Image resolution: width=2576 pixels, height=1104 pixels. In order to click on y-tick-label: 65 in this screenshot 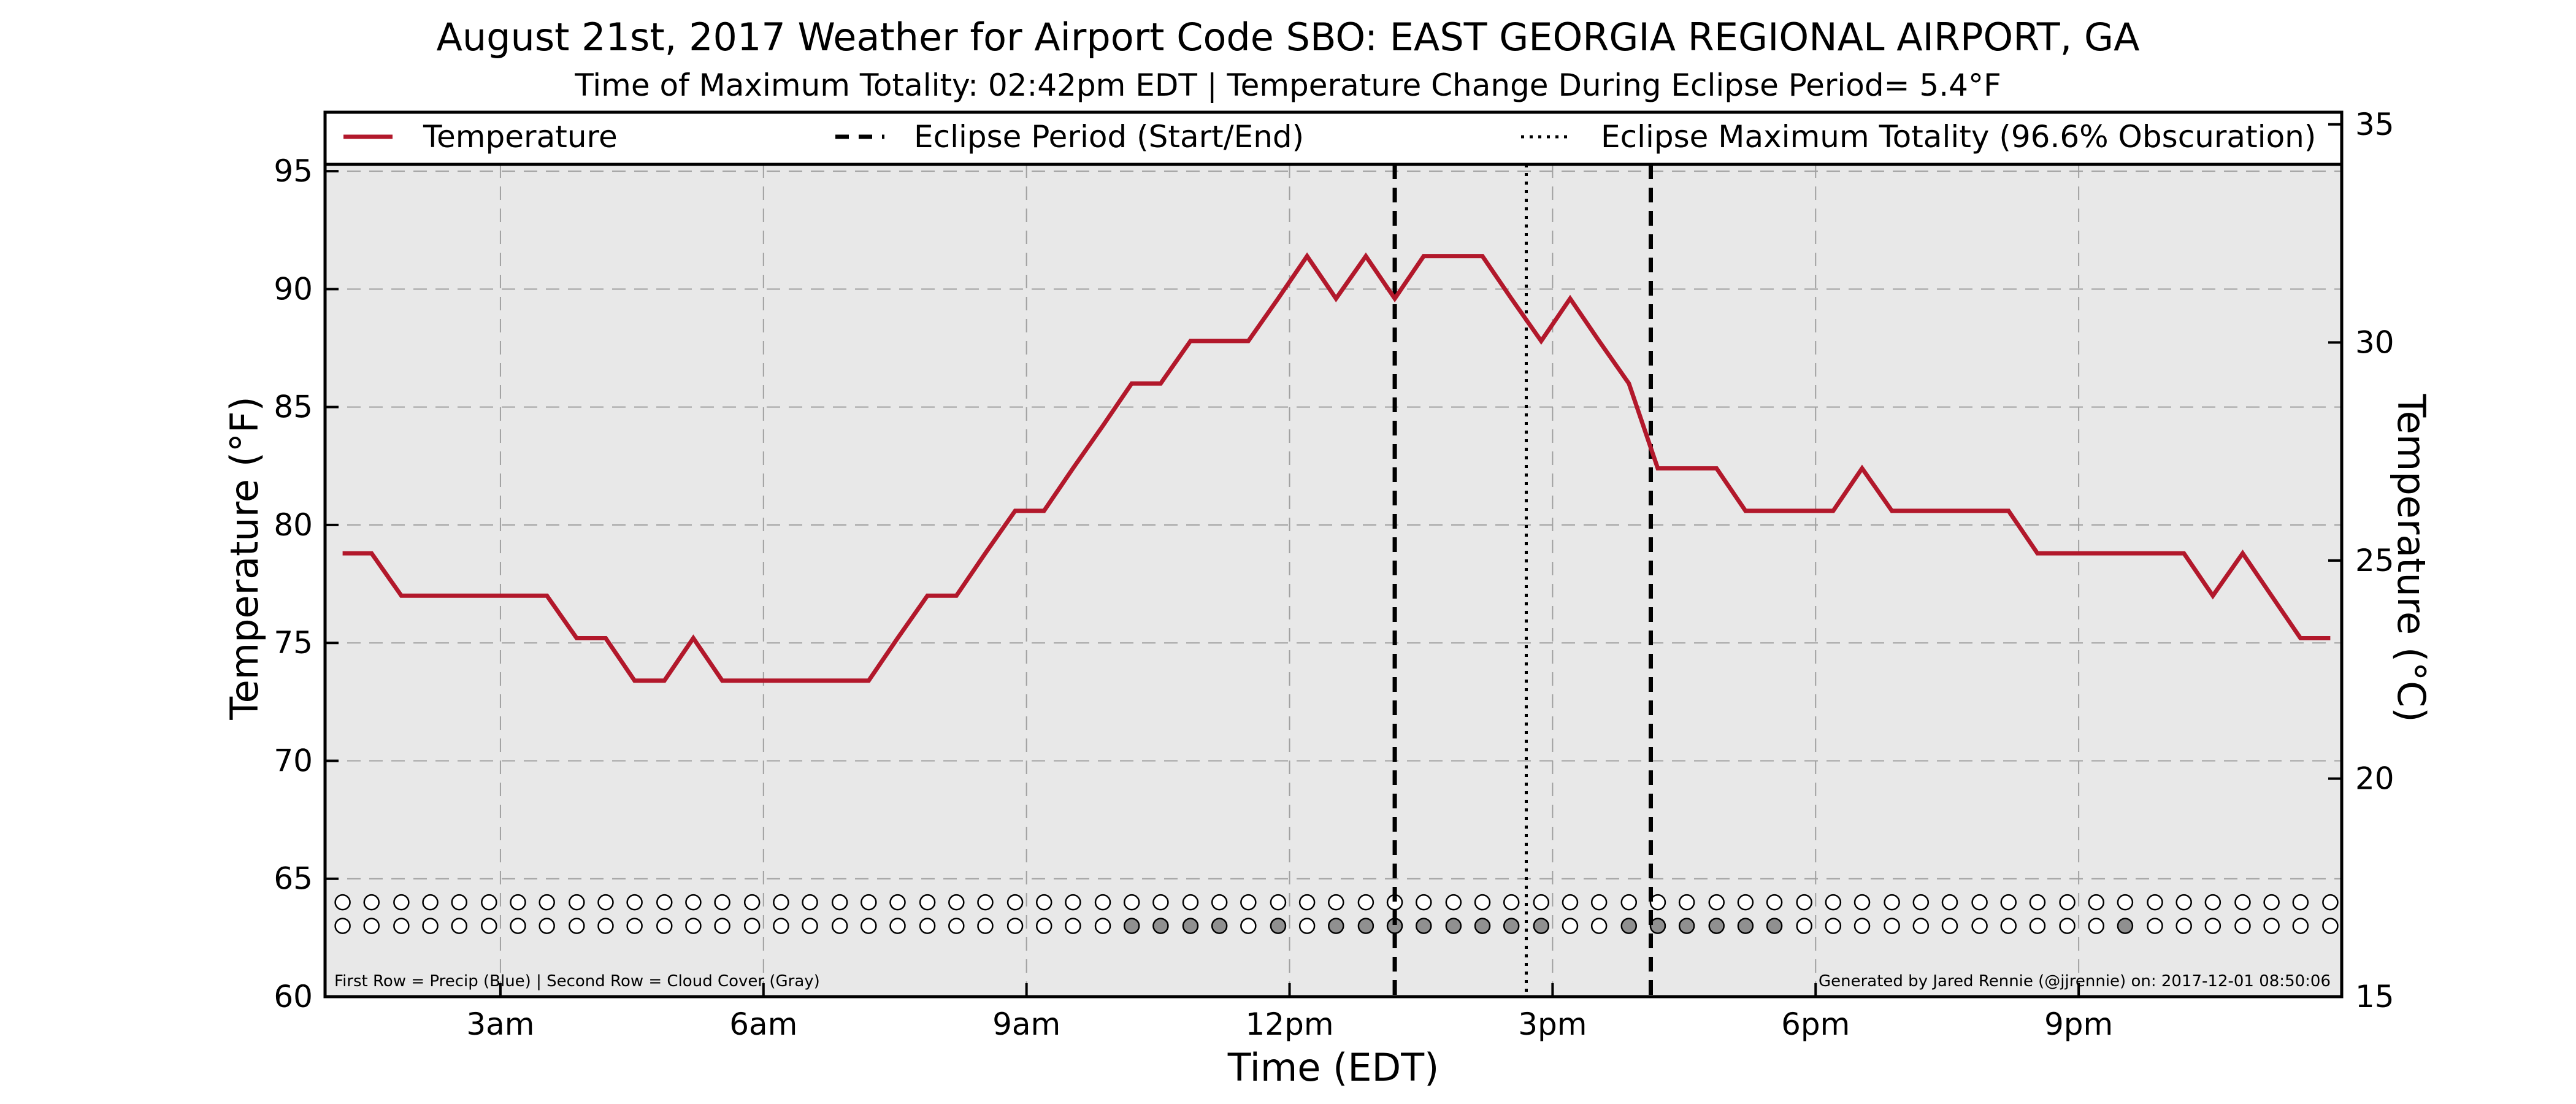, I will do `click(293, 879)`.